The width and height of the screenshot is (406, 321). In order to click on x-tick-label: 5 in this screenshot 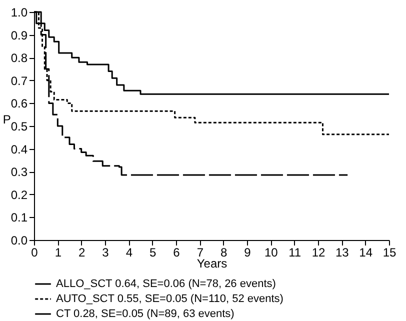, I will do `click(152, 253)`.